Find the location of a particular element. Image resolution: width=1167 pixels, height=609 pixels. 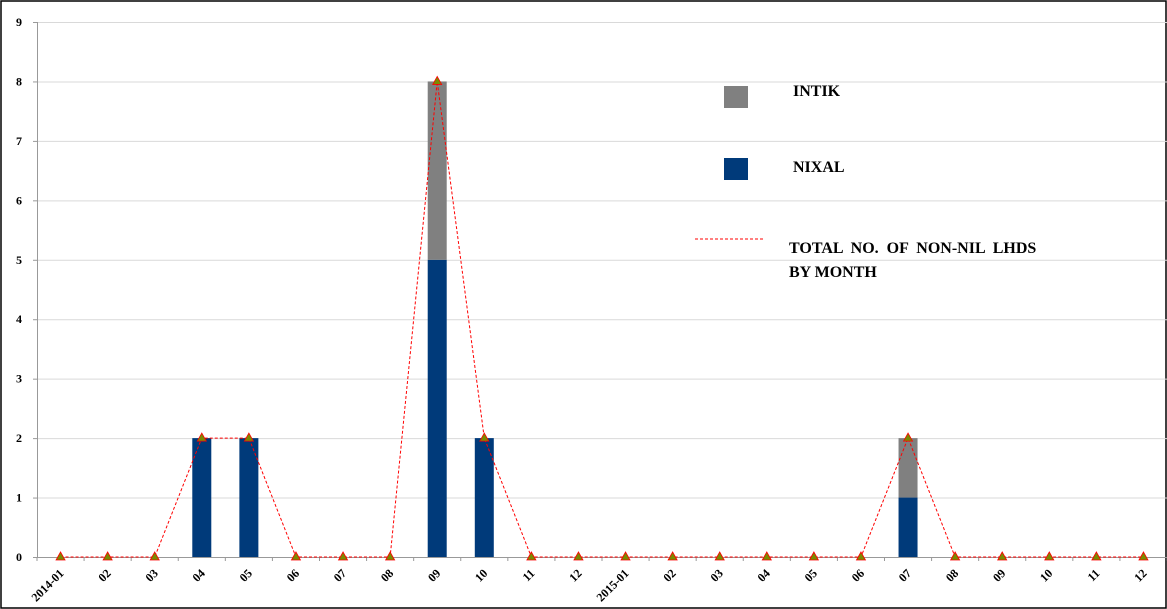

legend-label-intik: INTIK is located at coordinates (817, 91).